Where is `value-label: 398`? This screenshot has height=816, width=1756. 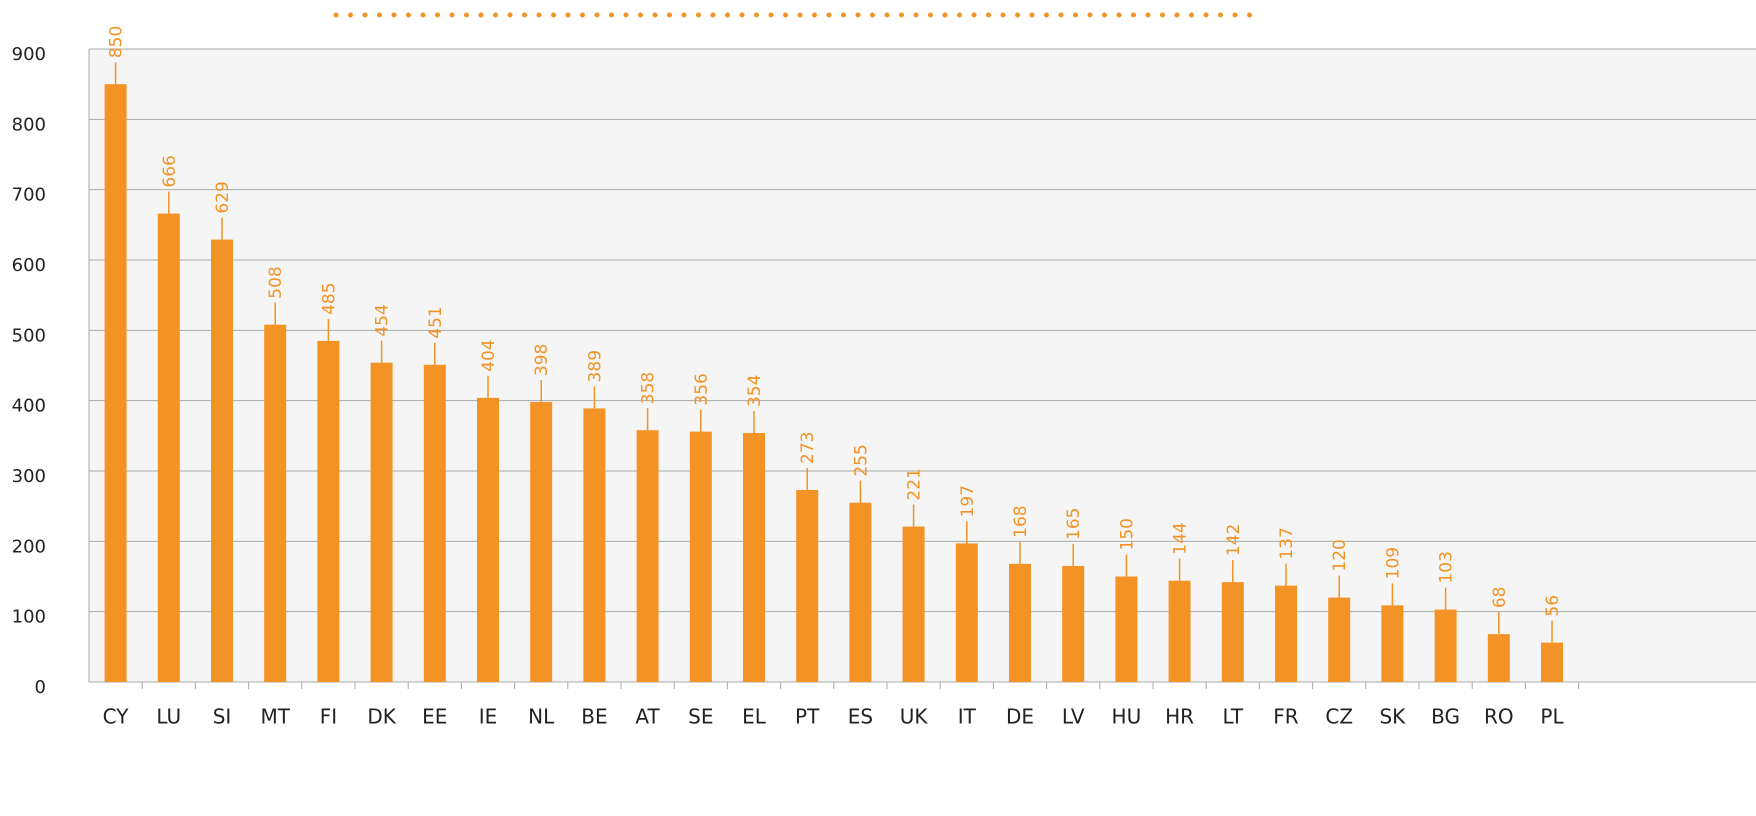 value-label: 398 is located at coordinates (542, 360).